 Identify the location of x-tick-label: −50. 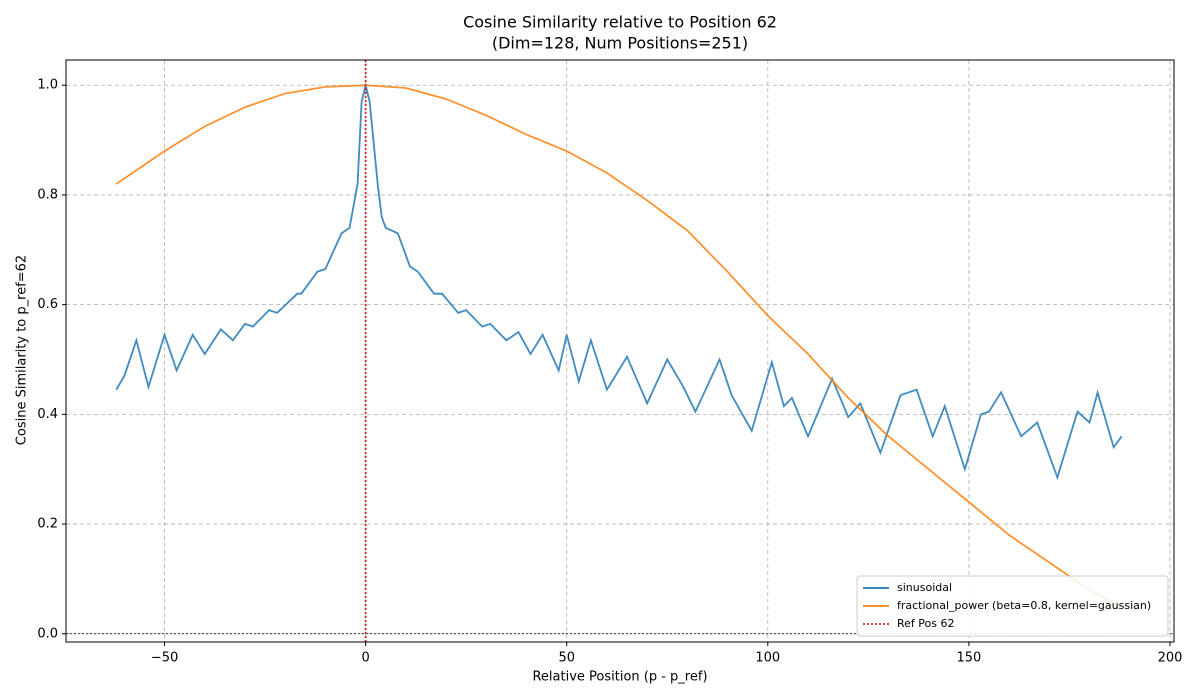
(164, 658).